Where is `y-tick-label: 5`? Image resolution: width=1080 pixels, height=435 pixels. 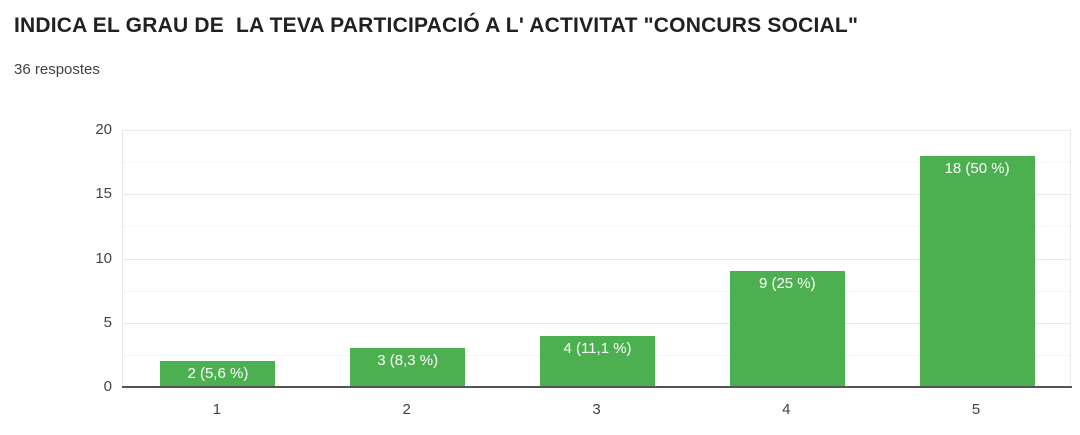 y-tick-label: 5 is located at coordinates (107, 322).